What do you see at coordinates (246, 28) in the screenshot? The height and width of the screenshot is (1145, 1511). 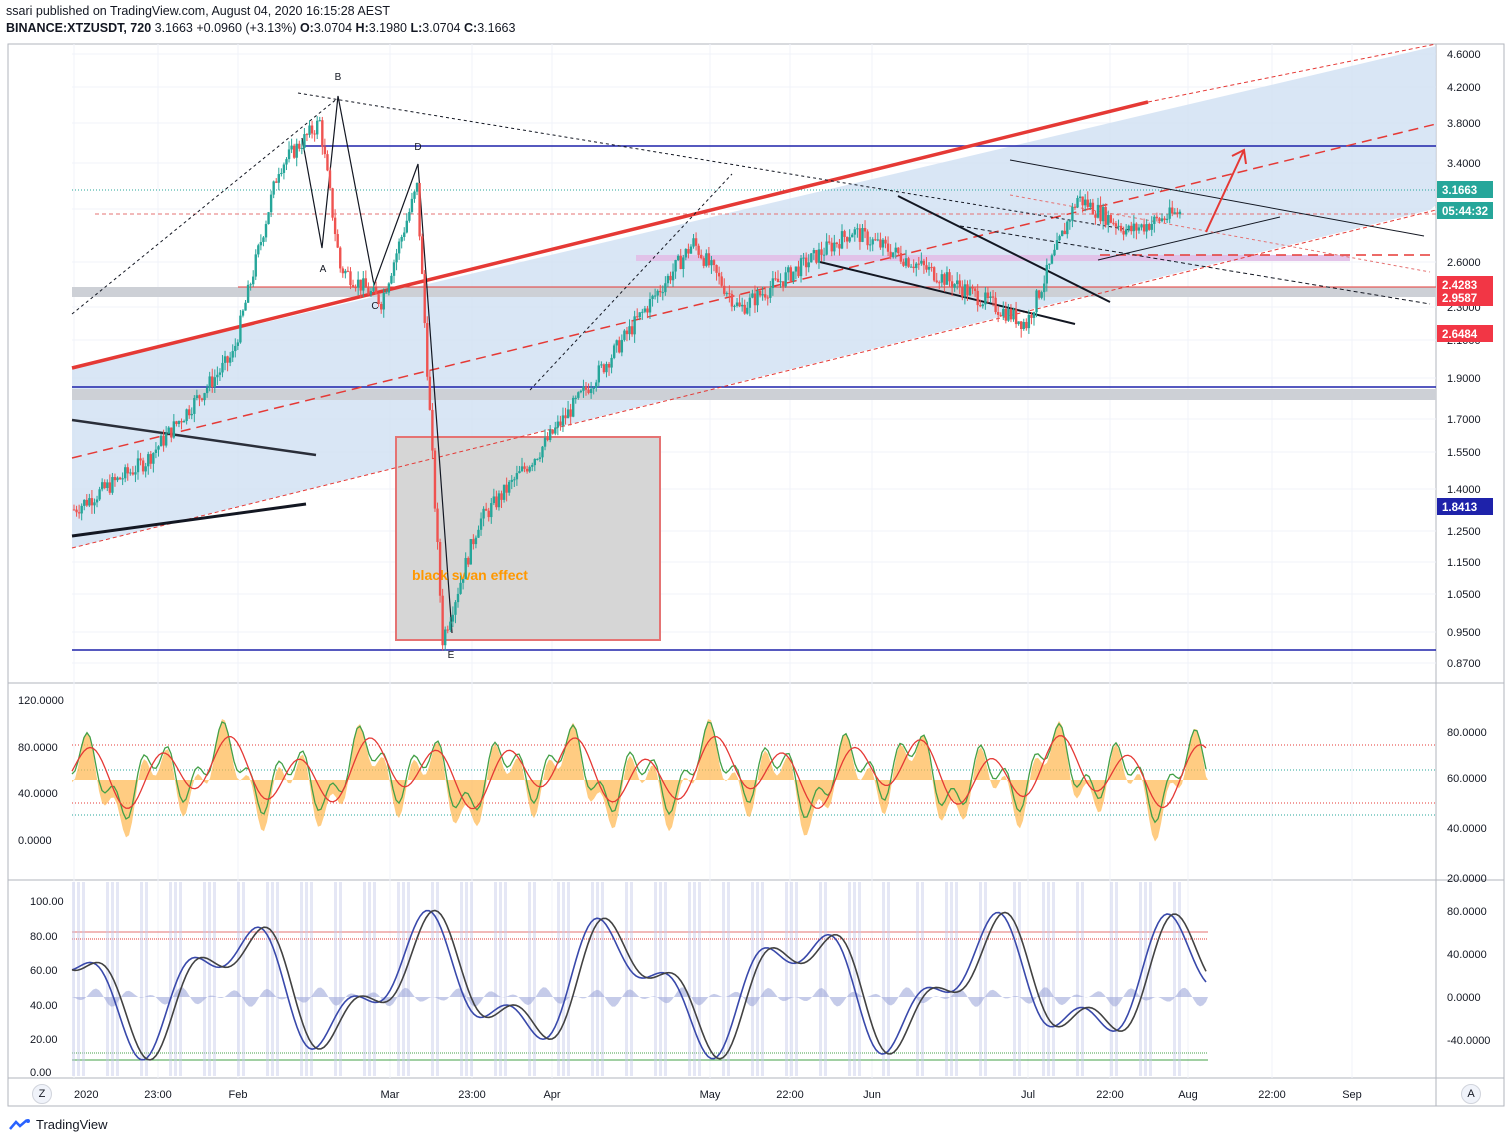 I see `price-change: +0.0960 (+3.13%)` at bounding box center [246, 28].